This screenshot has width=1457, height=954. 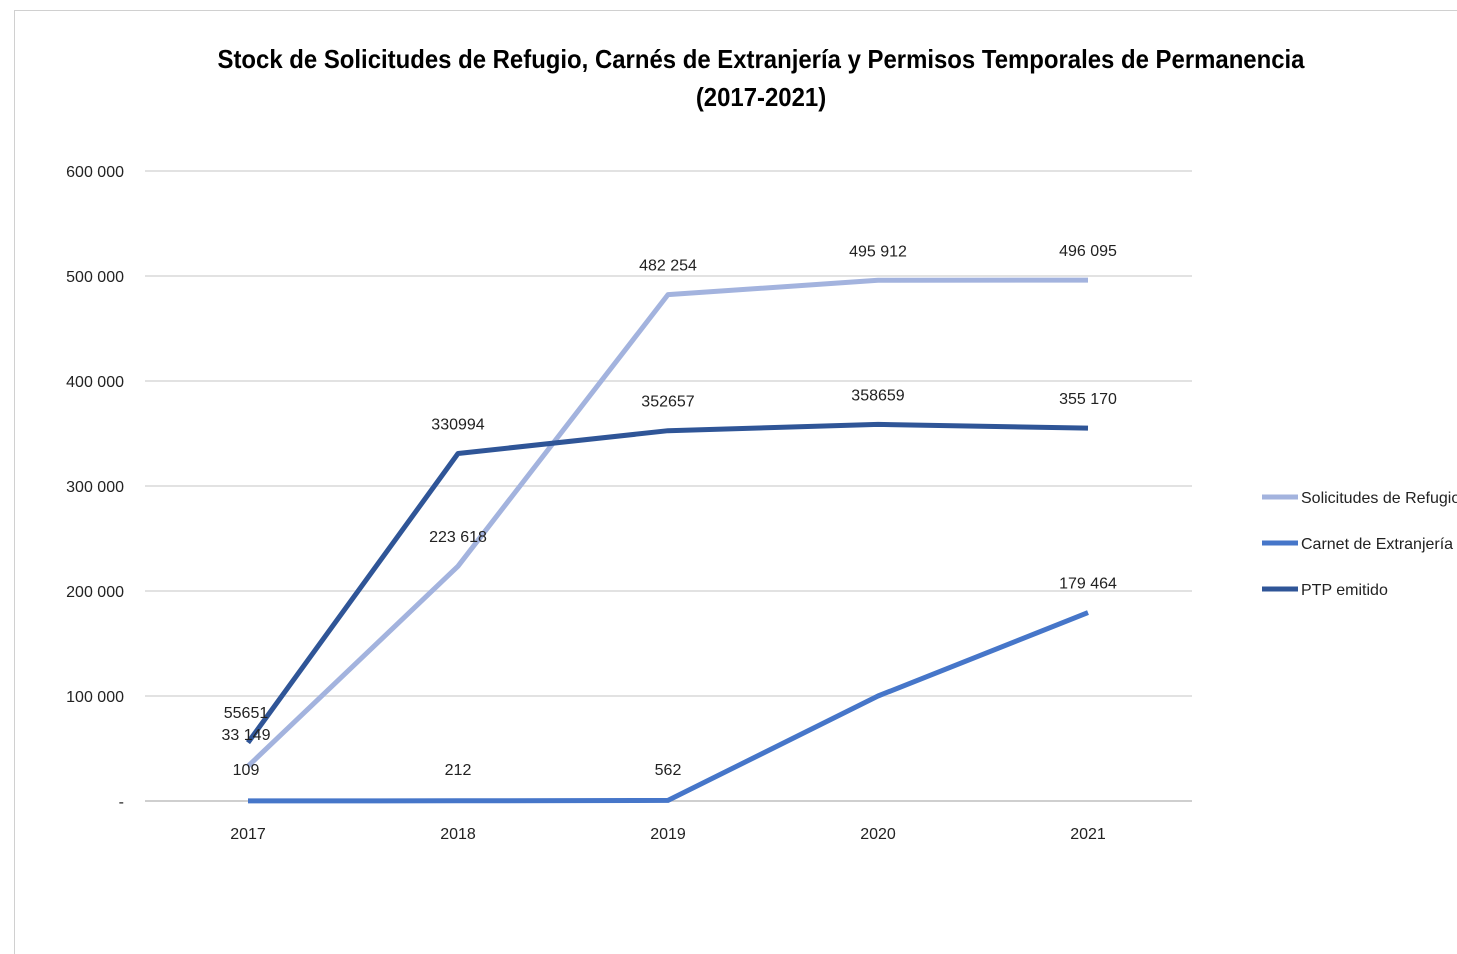 What do you see at coordinates (95, 697) in the screenshot?
I see `y-tick-label: 100 000` at bounding box center [95, 697].